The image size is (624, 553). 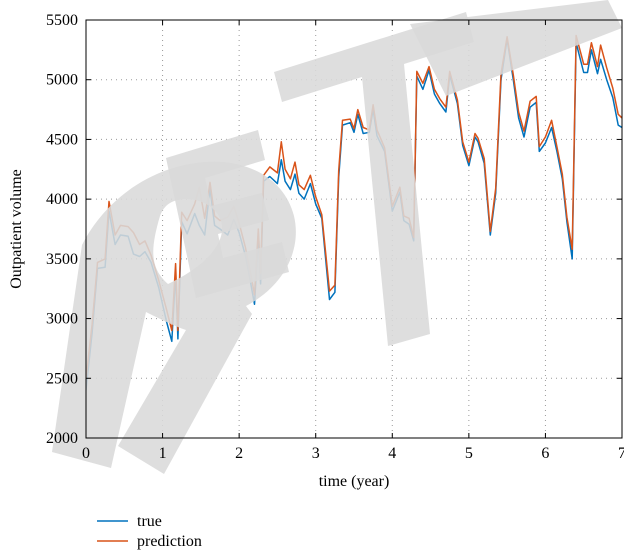 What do you see at coordinates (16, 229) in the screenshot?
I see `y-axis-label: Outpatient volume` at bounding box center [16, 229].